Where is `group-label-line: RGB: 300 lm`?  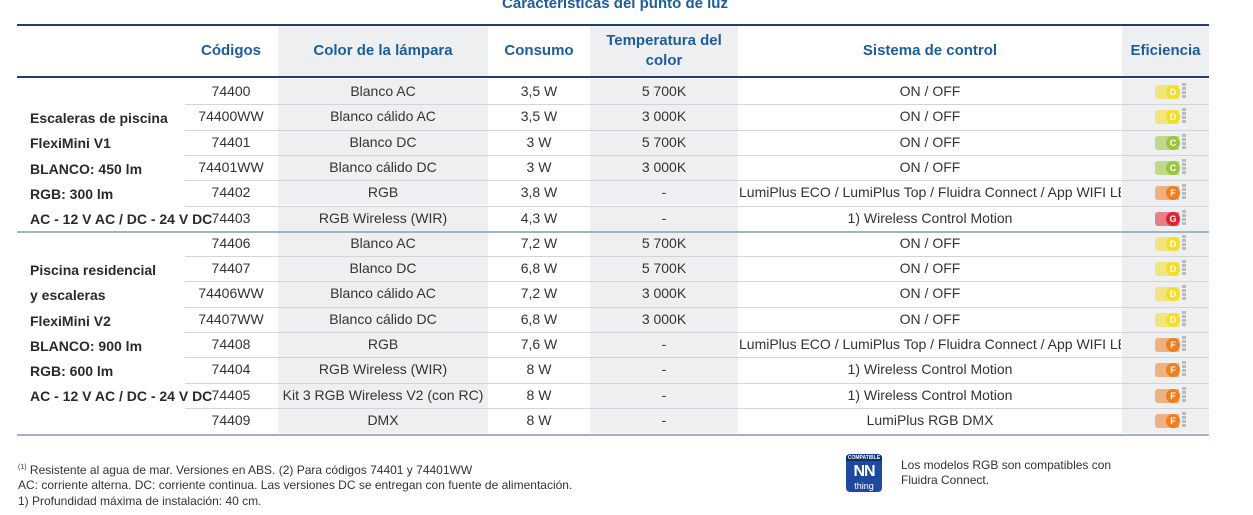
group-label-line: RGB: 300 lm is located at coordinates (72, 193).